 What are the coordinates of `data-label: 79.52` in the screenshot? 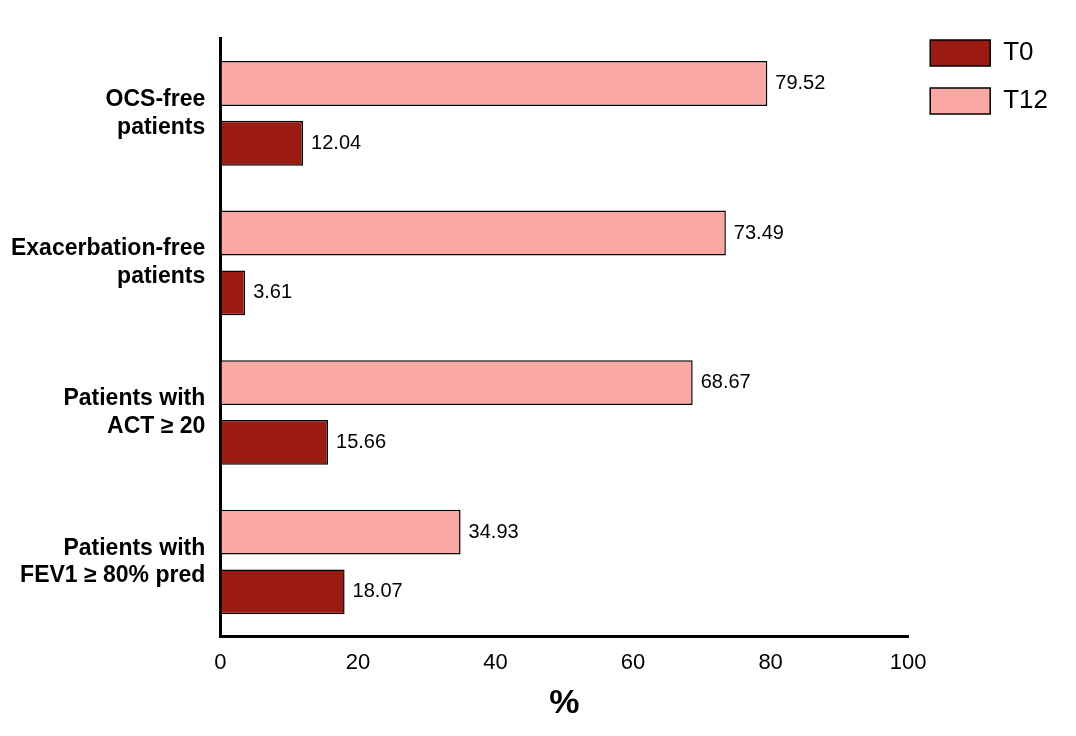 It's located at (800, 81).